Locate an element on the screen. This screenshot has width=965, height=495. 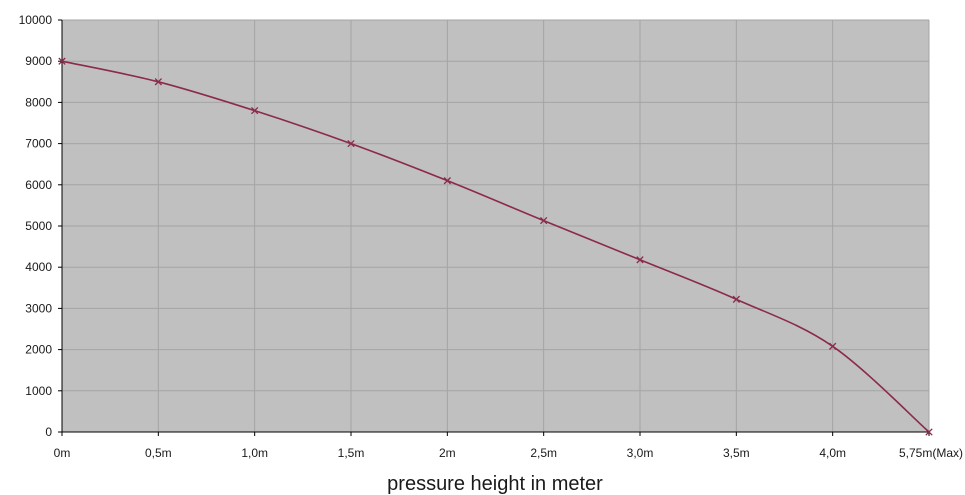
x-tick-label: 5,75m(Max) is located at coordinates (931, 453).